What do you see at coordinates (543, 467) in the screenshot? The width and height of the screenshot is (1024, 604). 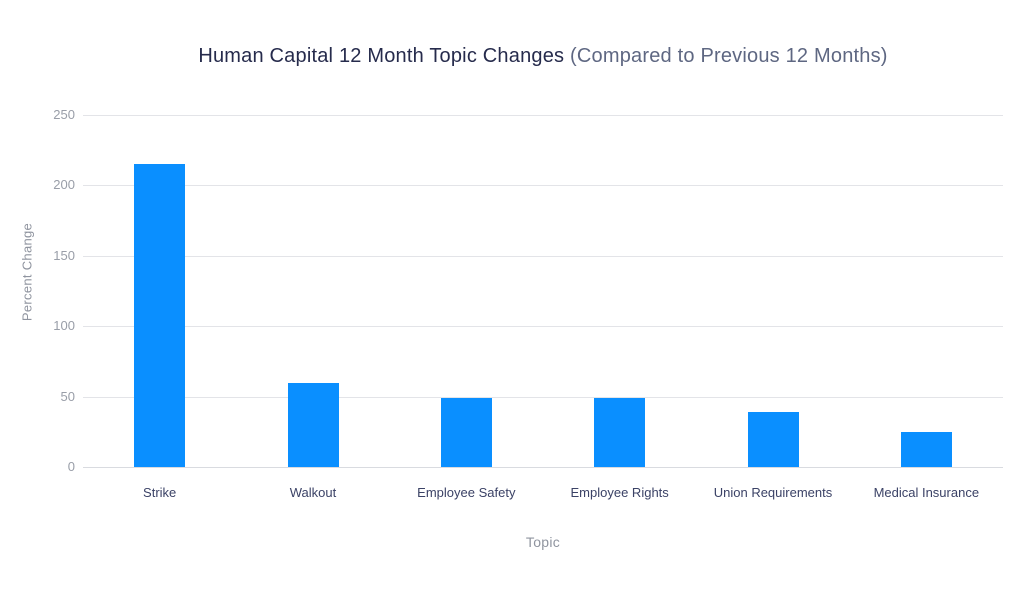 I see `x-axis-baseline` at bounding box center [543, 467].